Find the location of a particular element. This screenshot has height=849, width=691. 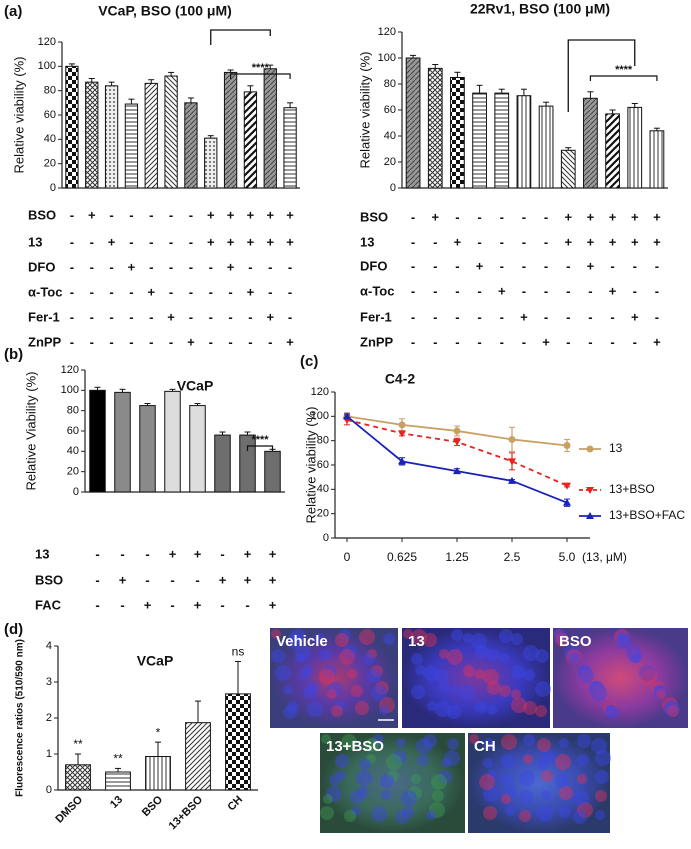

x-tick-label: 1.25 is located at coordinates (457, 557).